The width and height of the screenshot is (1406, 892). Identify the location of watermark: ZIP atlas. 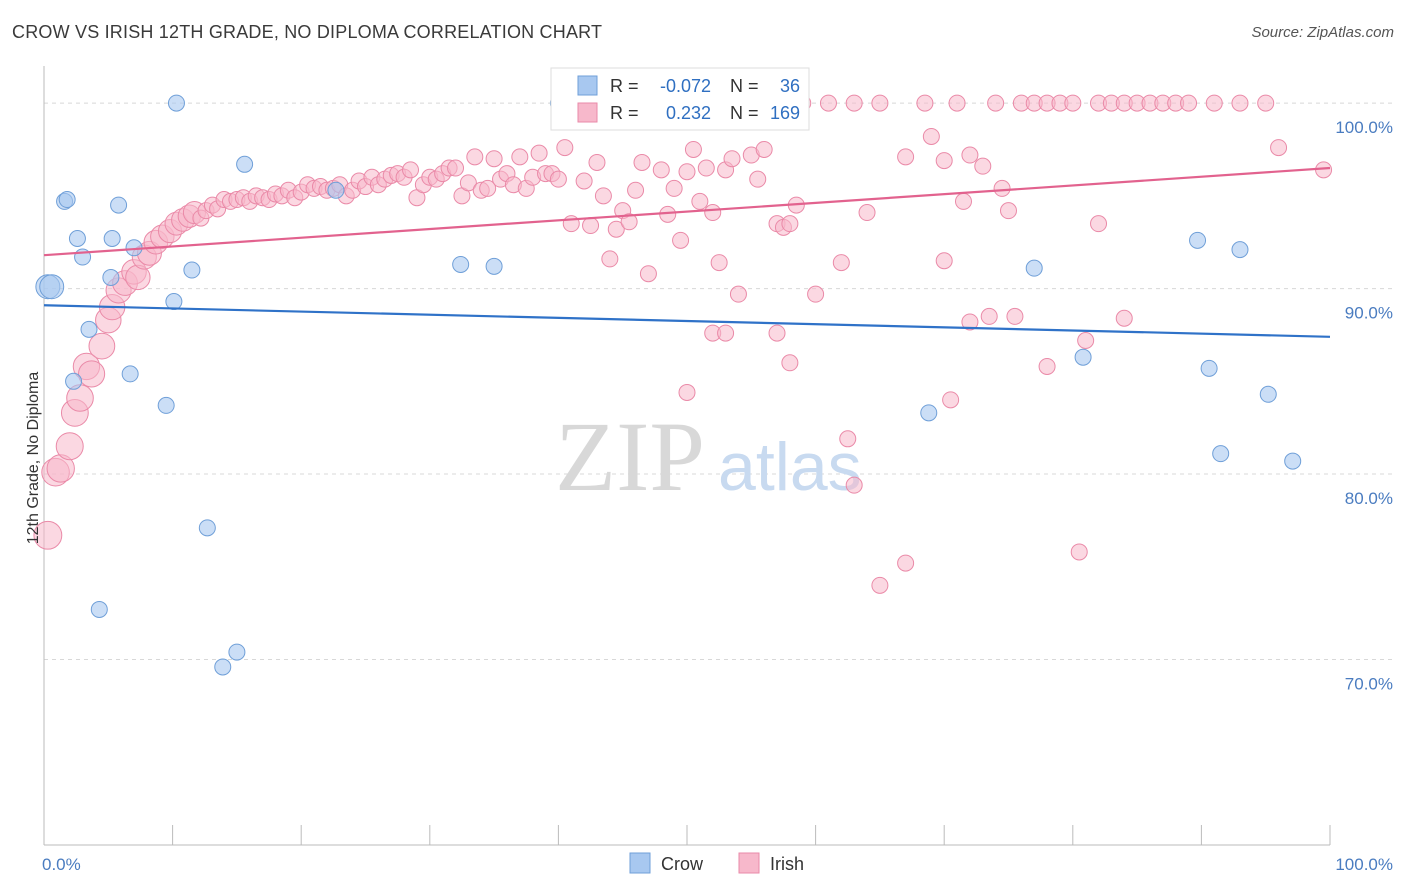
(708, 456).